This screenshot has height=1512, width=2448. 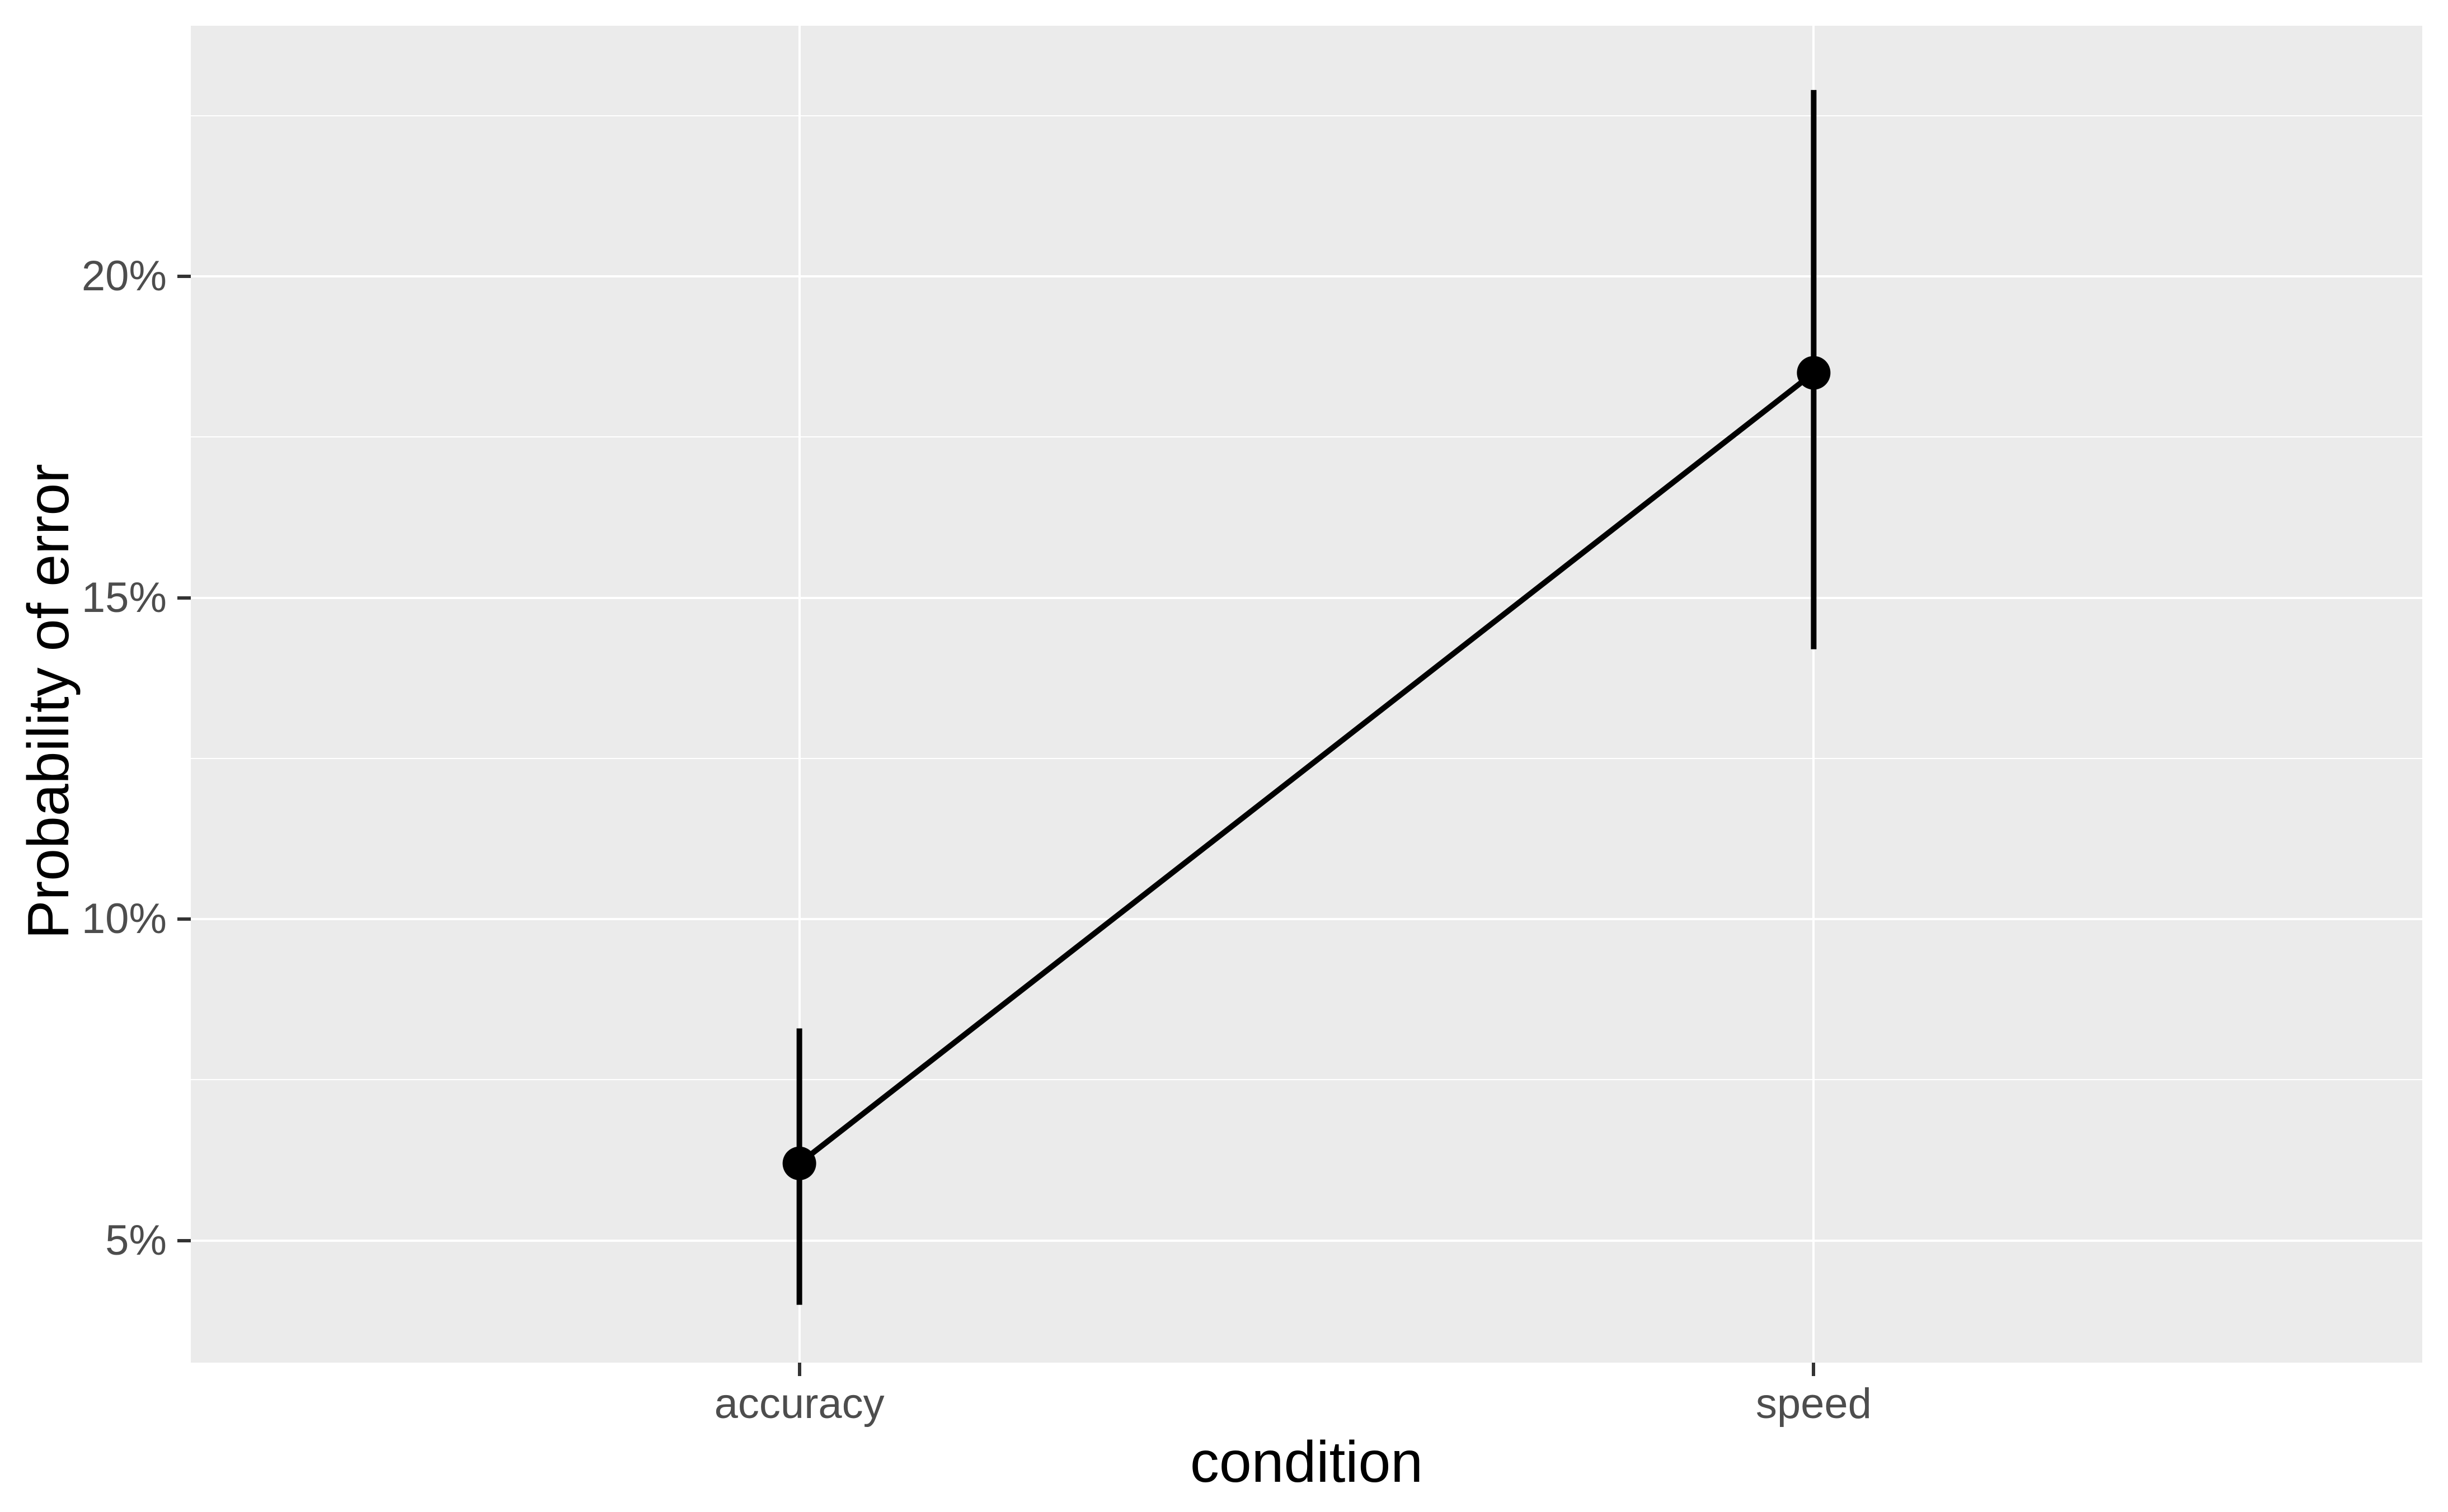 I want to click on x-tick-label: speed, so click(x=1813, y=1404).